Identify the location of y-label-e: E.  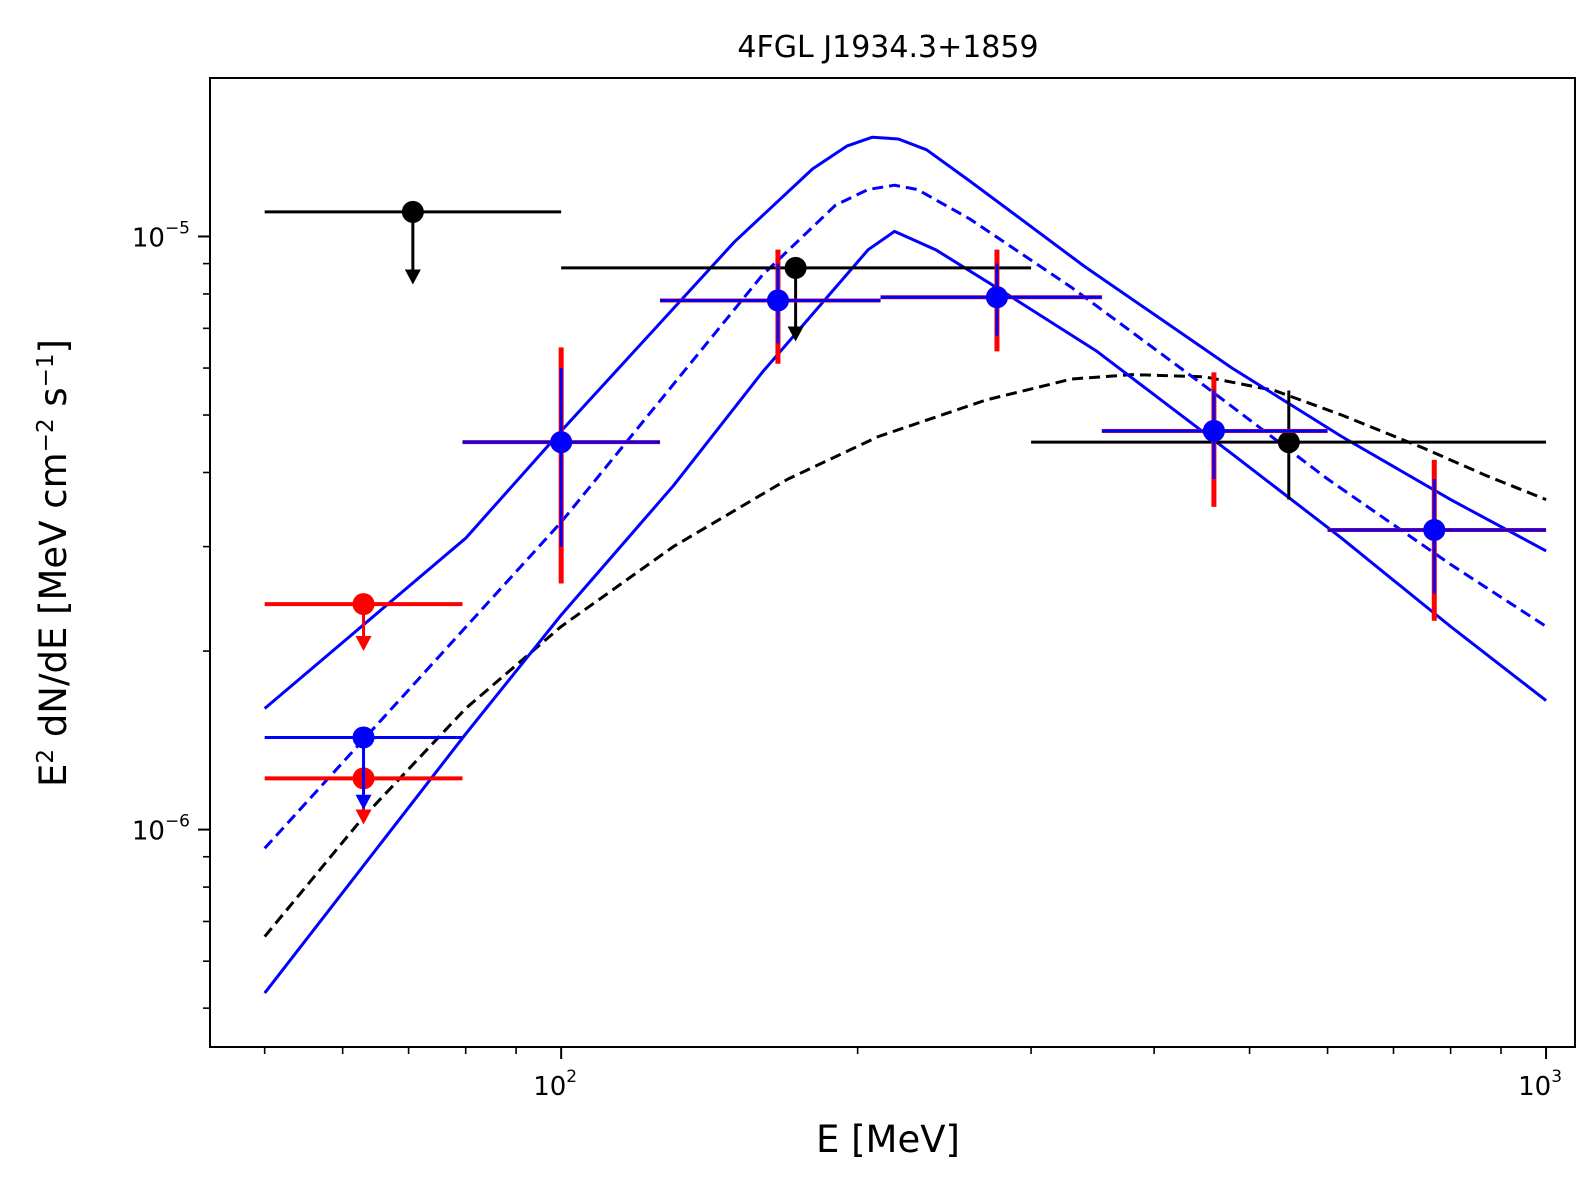
(53, 775).